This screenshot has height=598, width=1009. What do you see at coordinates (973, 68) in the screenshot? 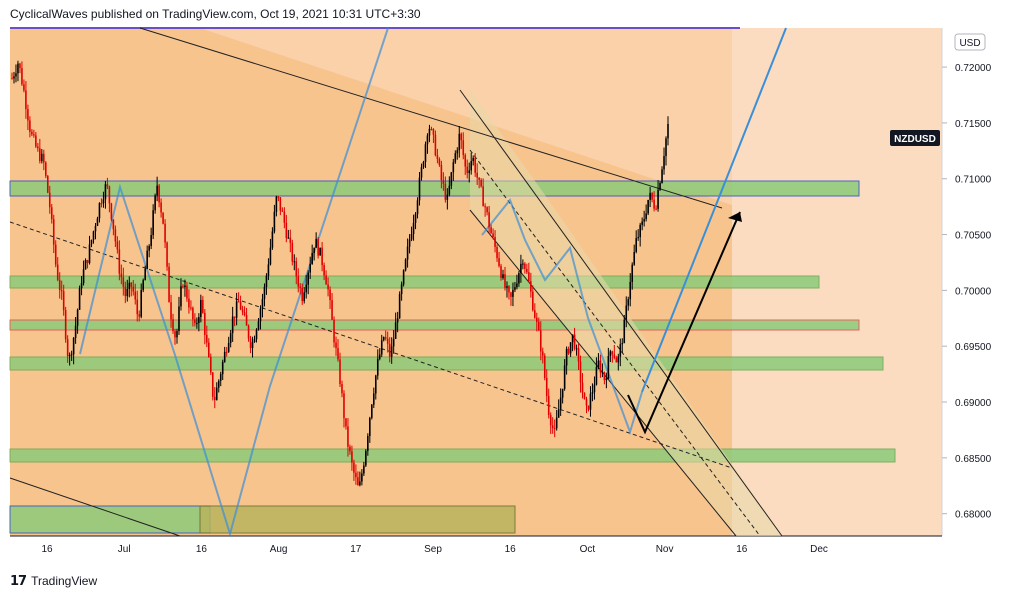
I see `price-tick-label: 0.72000` at bounding box center [973, 68].